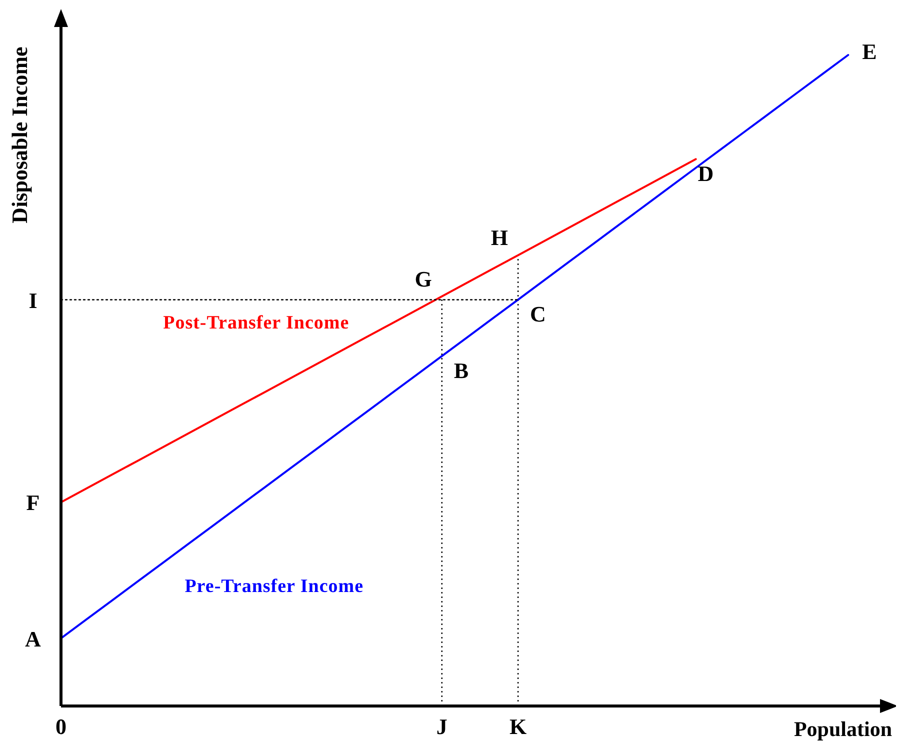 The width and height of the screenshot is (904, 742). Describe the element at coordinates (256, 323) in the screenshot. I see `series-label: Post-Transfer Income` at that location.